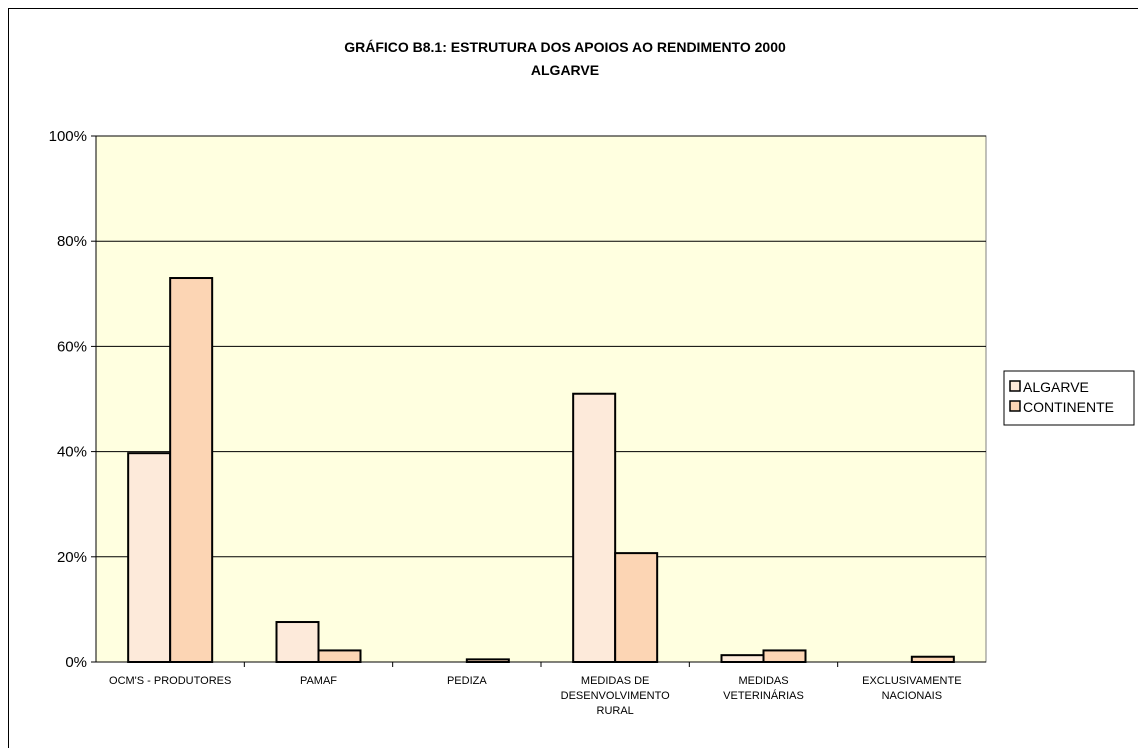 This screenshot has width=1139, height=749. Describe the element at coordinates (72, 452) in the screenshot. I see `y-tick-label: 40%` at that location.